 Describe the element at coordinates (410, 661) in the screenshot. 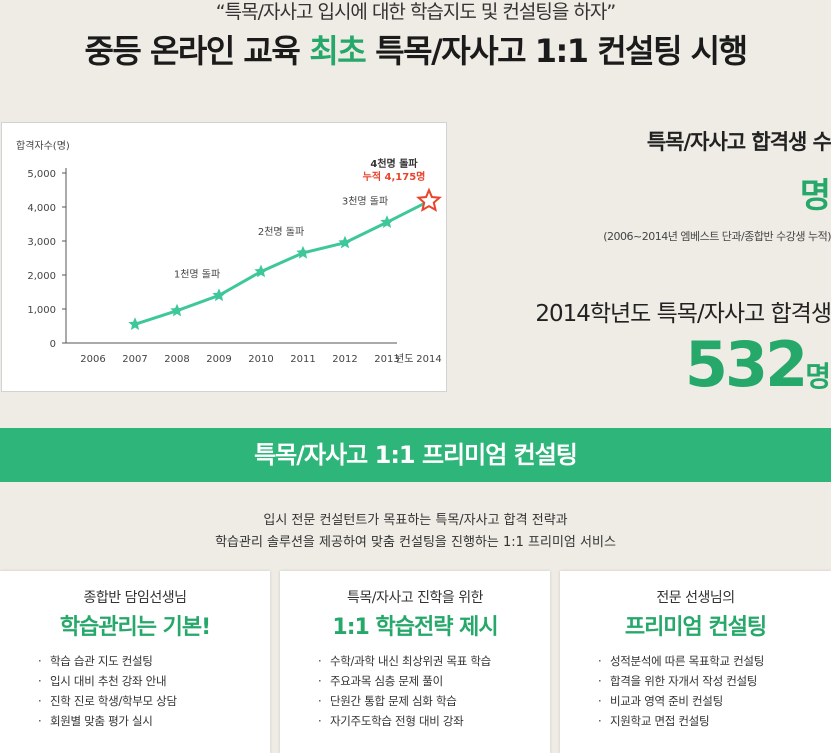

I see `list-item-text: 수학/과학 내신 최상위권 목표 학습` at that location.